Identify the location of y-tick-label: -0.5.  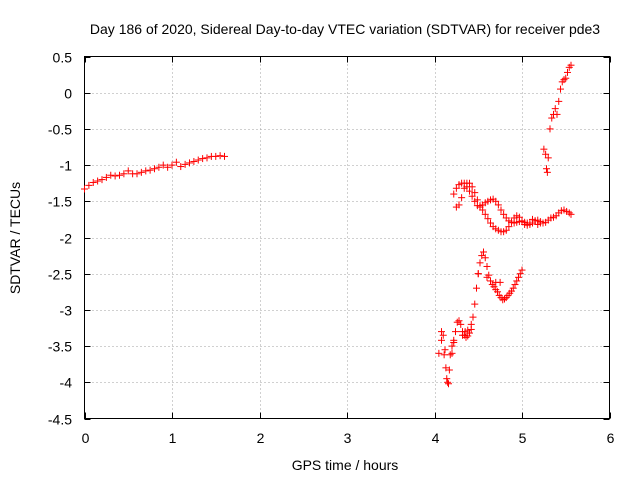
(60, 130).